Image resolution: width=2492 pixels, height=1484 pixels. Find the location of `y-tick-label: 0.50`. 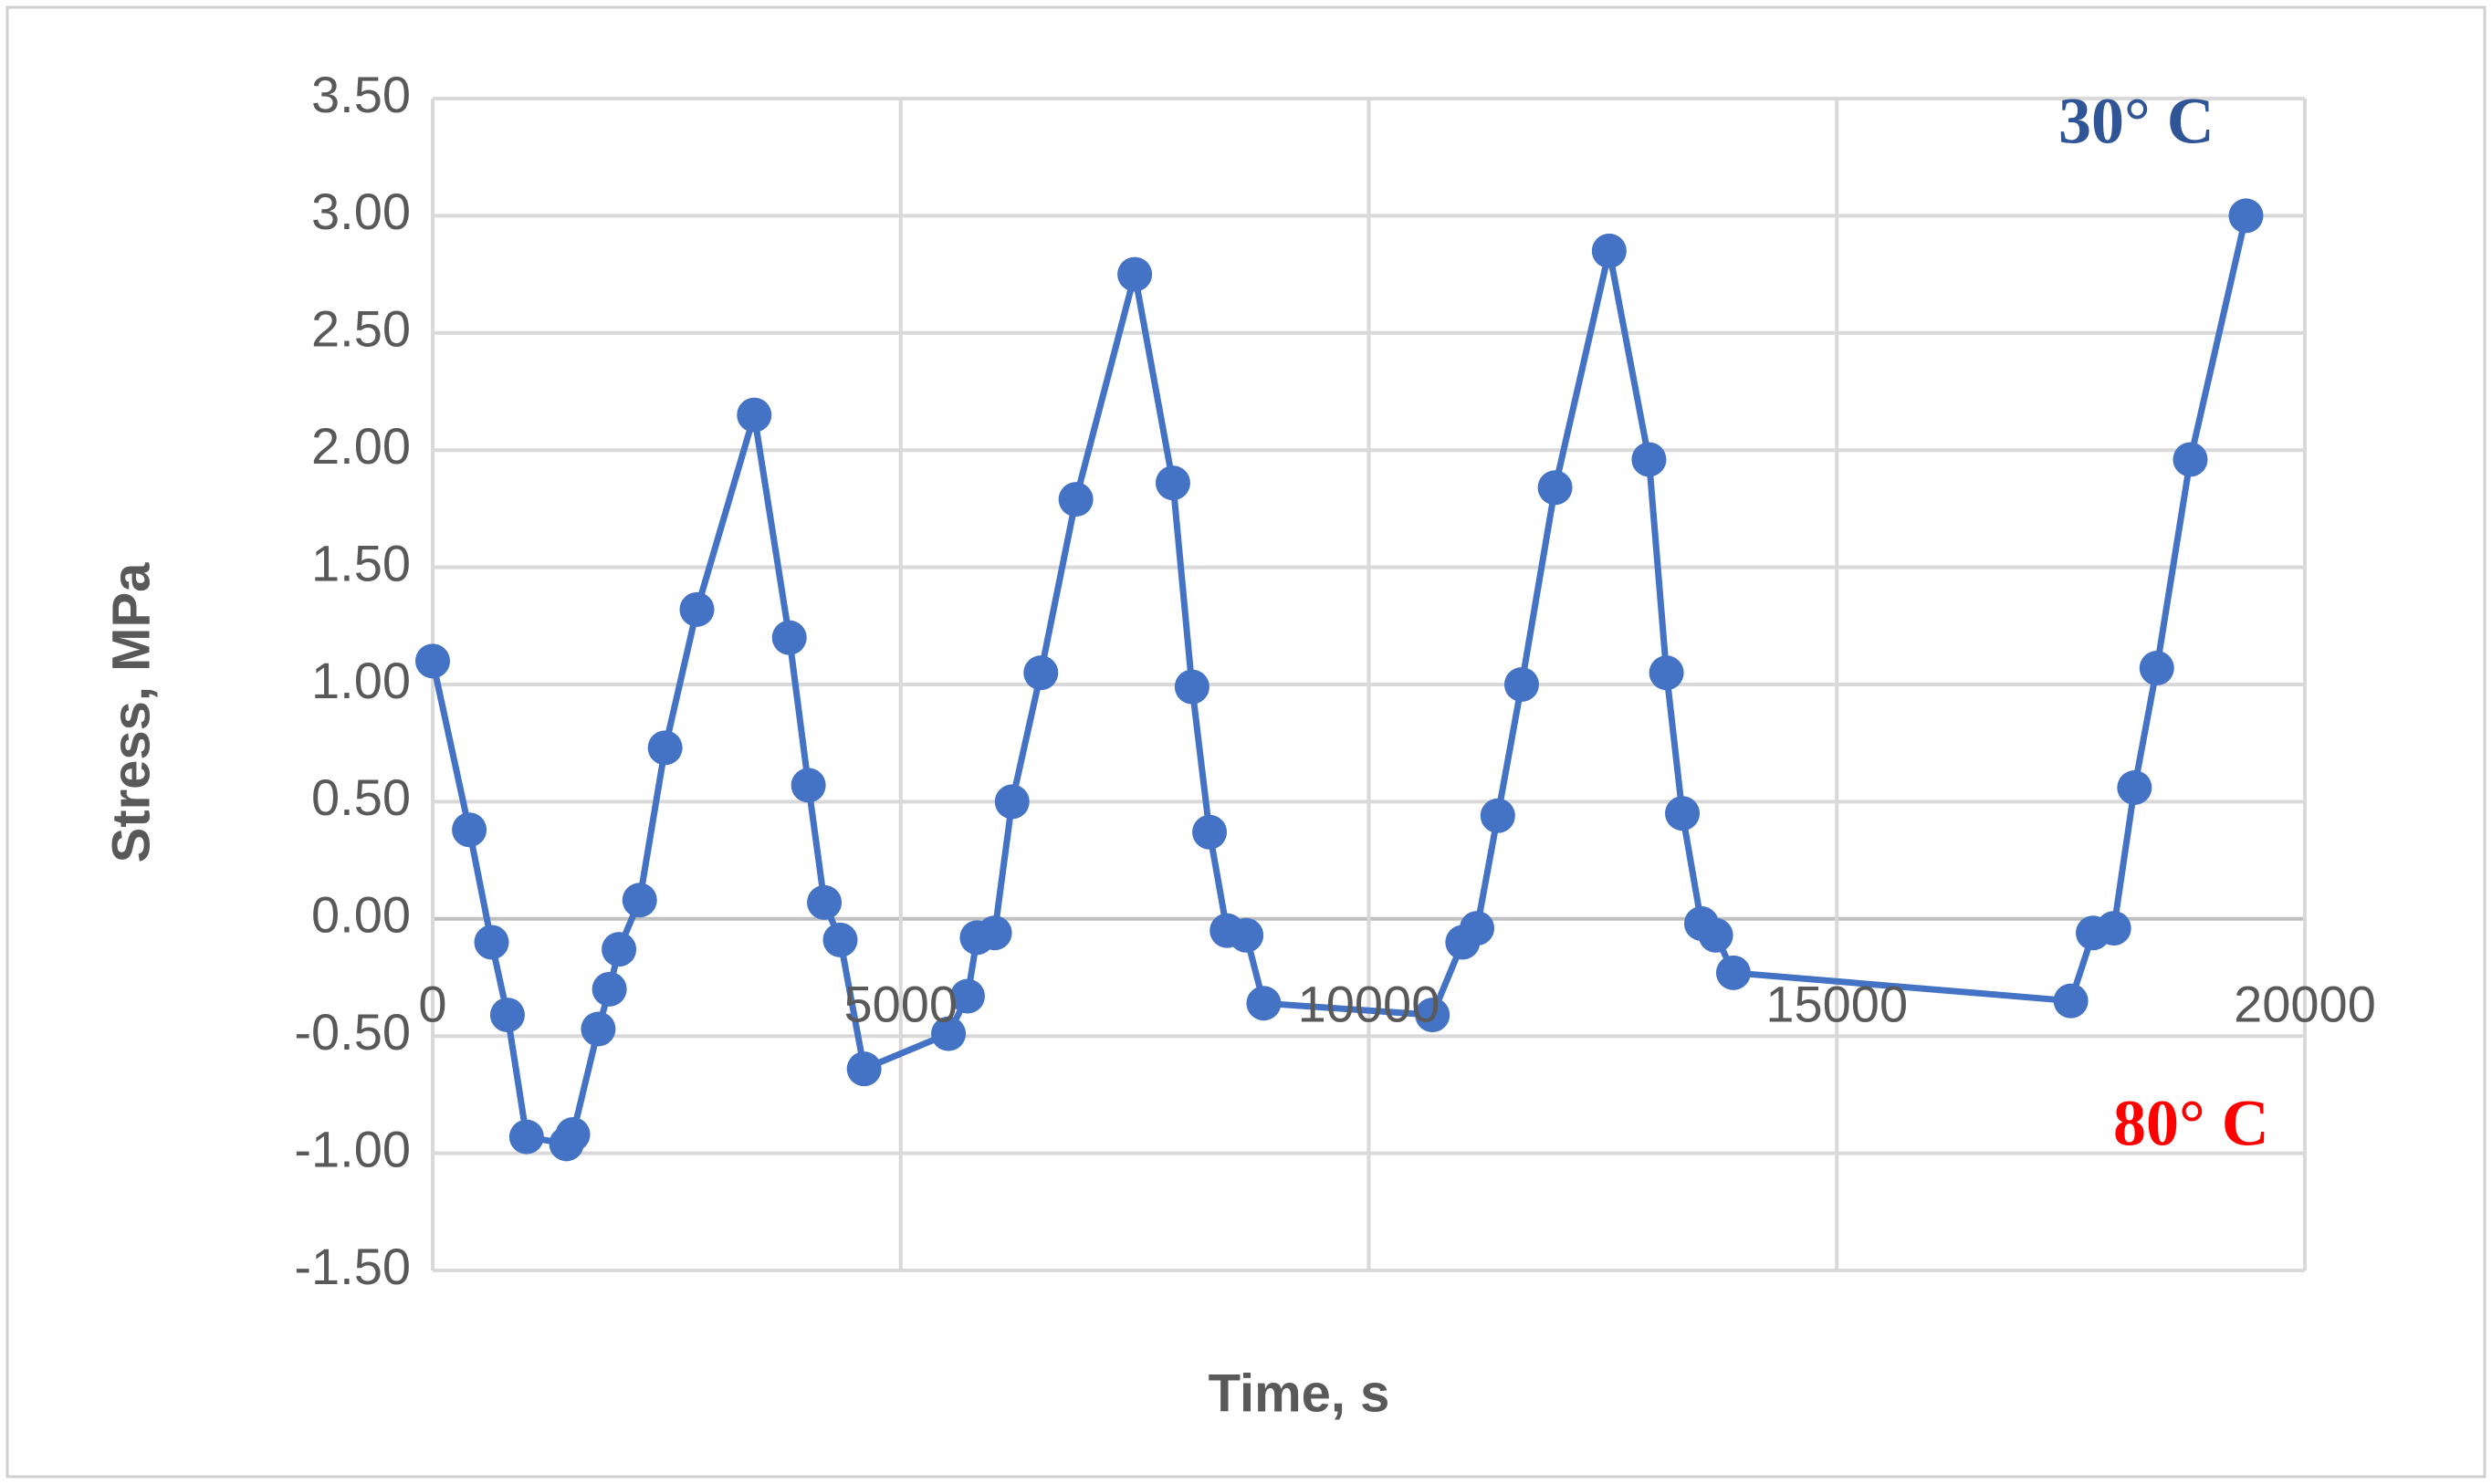

y-tick-label: 0.50 is located at coordinates (361, 797).